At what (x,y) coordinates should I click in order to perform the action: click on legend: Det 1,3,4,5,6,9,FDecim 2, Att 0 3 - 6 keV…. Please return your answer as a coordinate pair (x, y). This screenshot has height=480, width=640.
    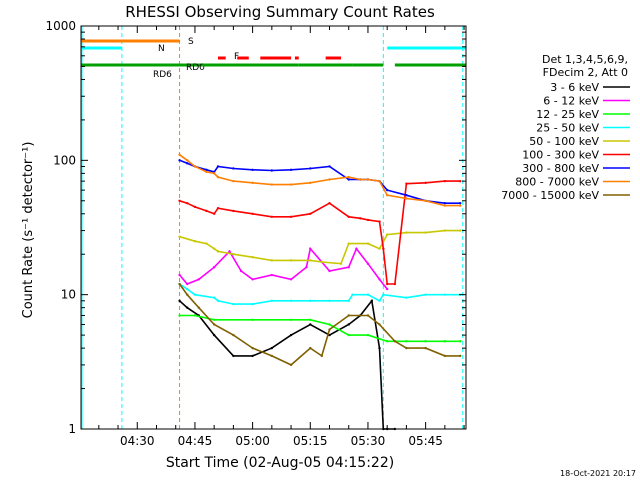
    Looking at the image, I should click on (565, 127).